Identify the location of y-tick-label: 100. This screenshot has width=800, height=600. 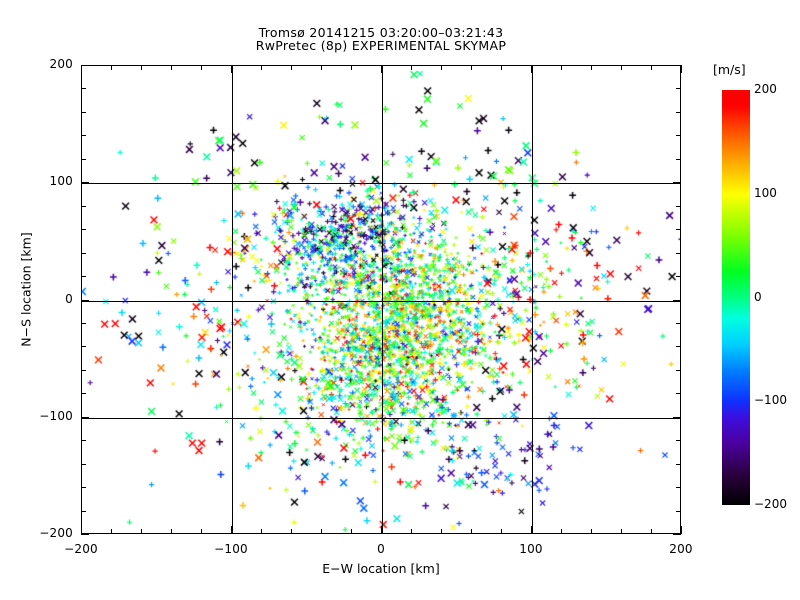
(61, 181).